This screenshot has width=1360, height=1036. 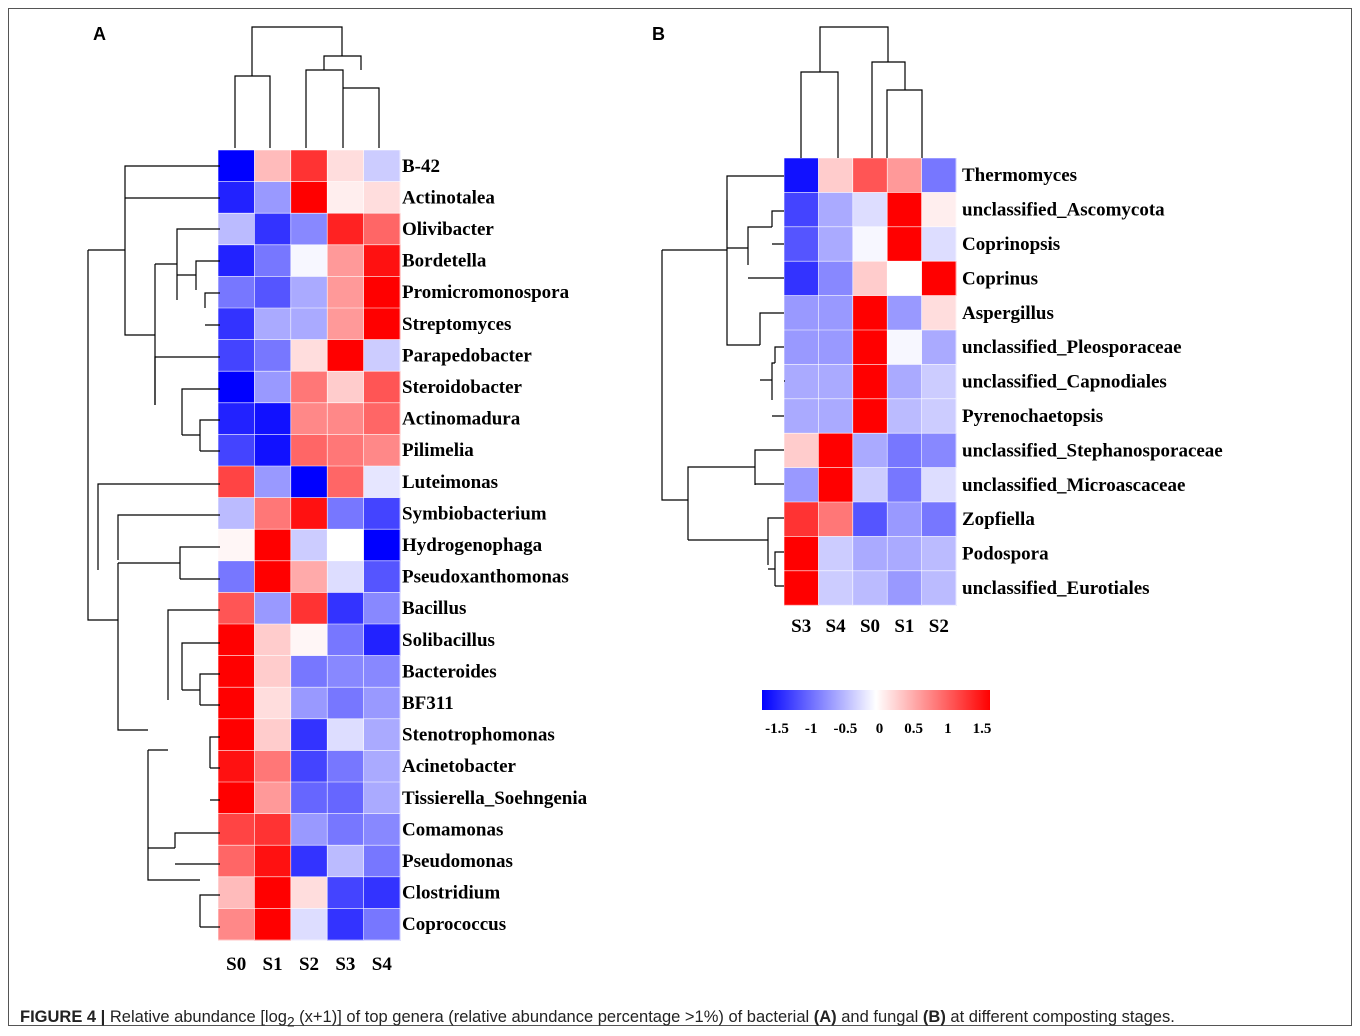 What do you see at coordinates (346, 608) in the screenshot?
I see `cell-bacillus-s3` at bounding box center [346, 608].